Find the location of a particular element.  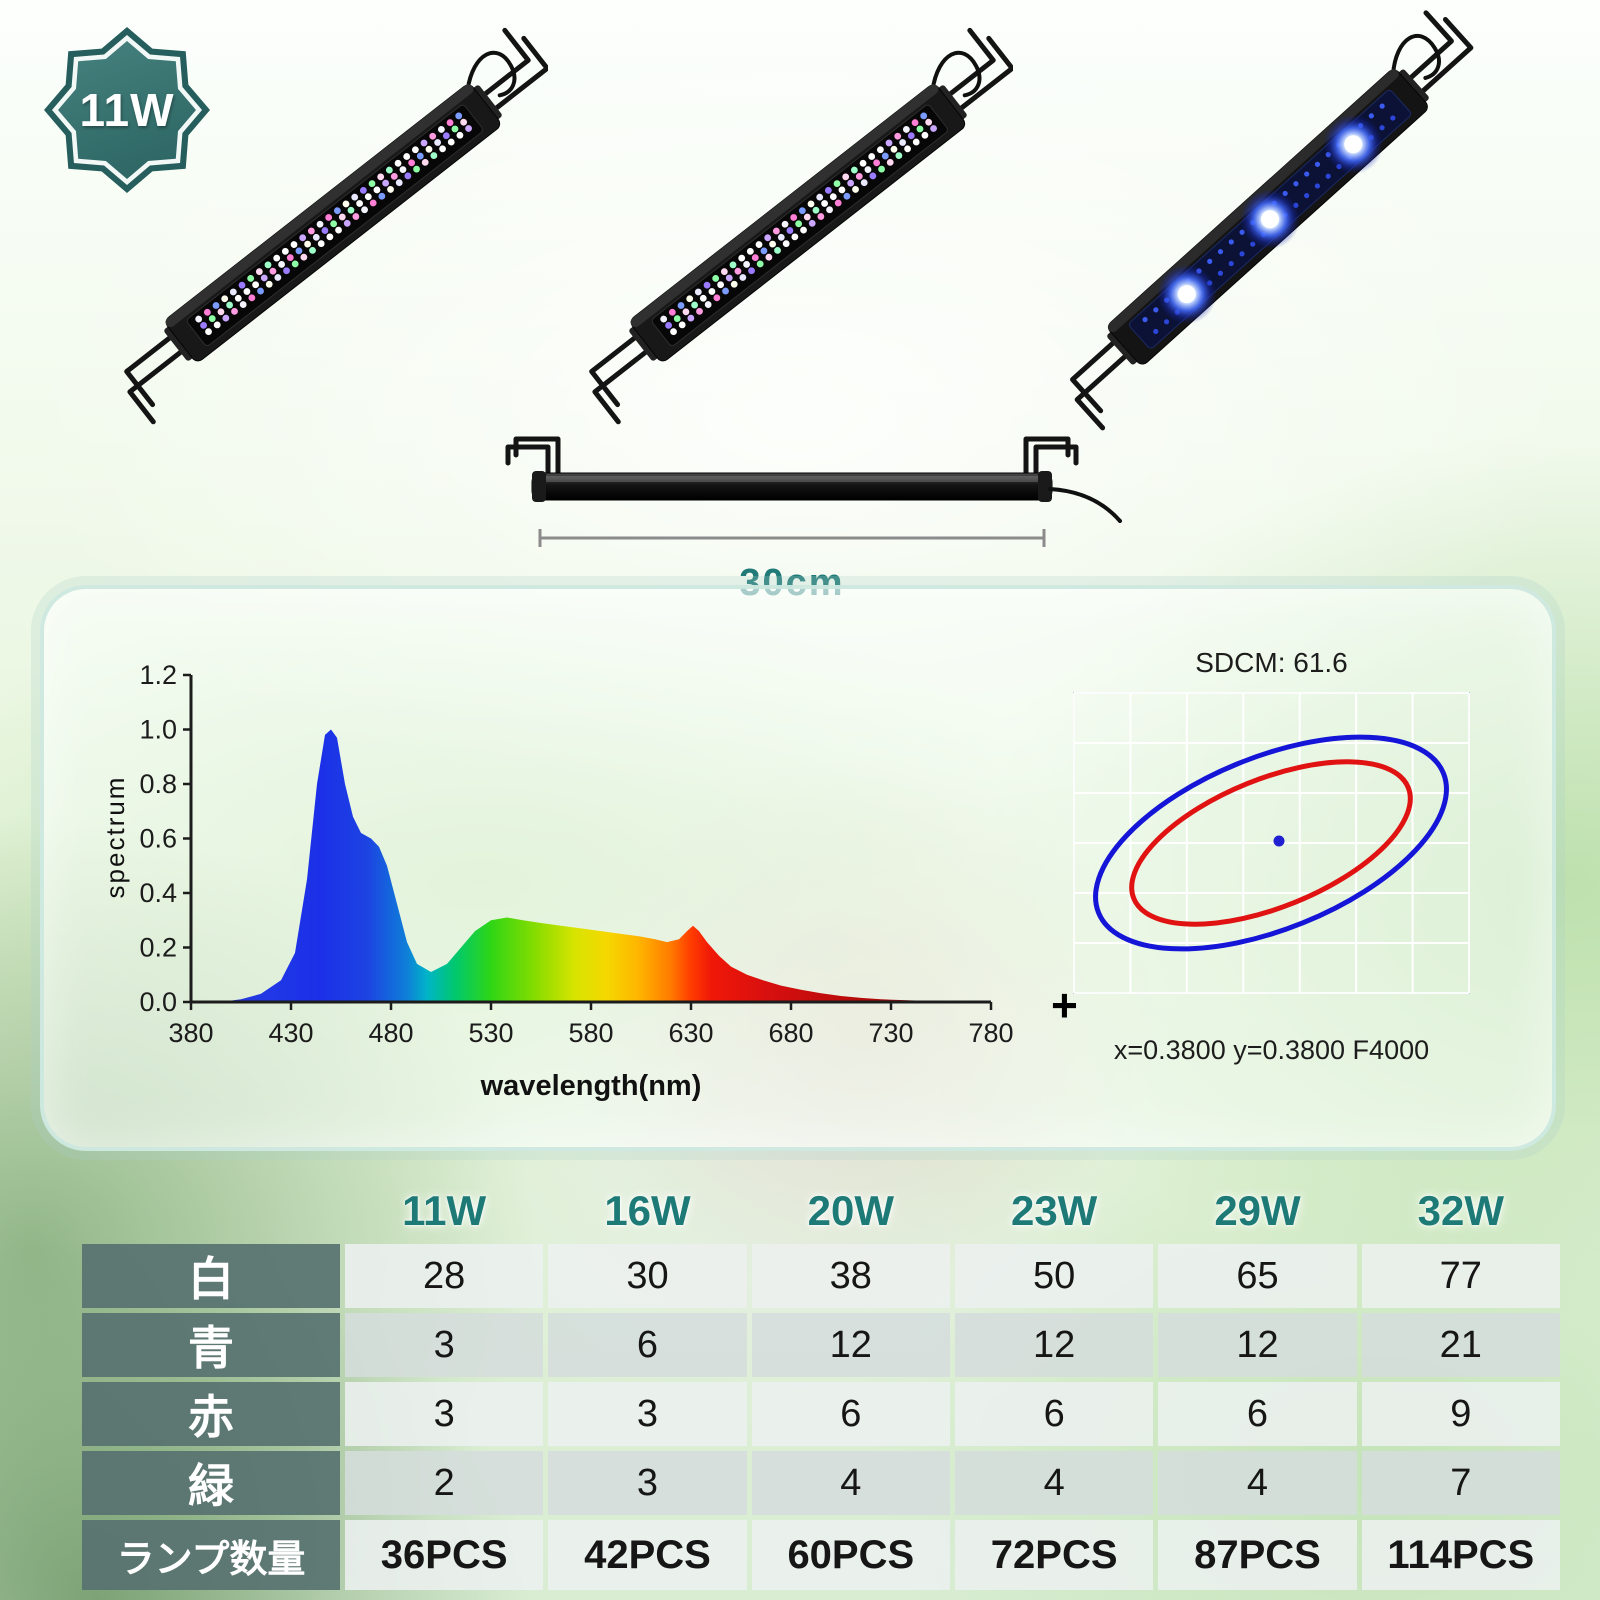

chromaticity-diagram: SDCM: 61.6 + x=0.3800 y=0.3800 F4000 is located at coordinates (1271, 856).